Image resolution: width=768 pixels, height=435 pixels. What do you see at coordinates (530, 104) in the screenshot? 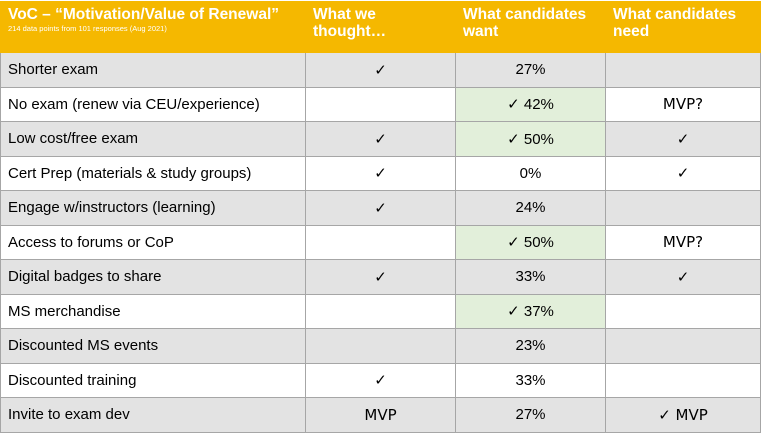
I see `cell-want-highlighted: ✓ 42%` at bounding box center [530, 104].